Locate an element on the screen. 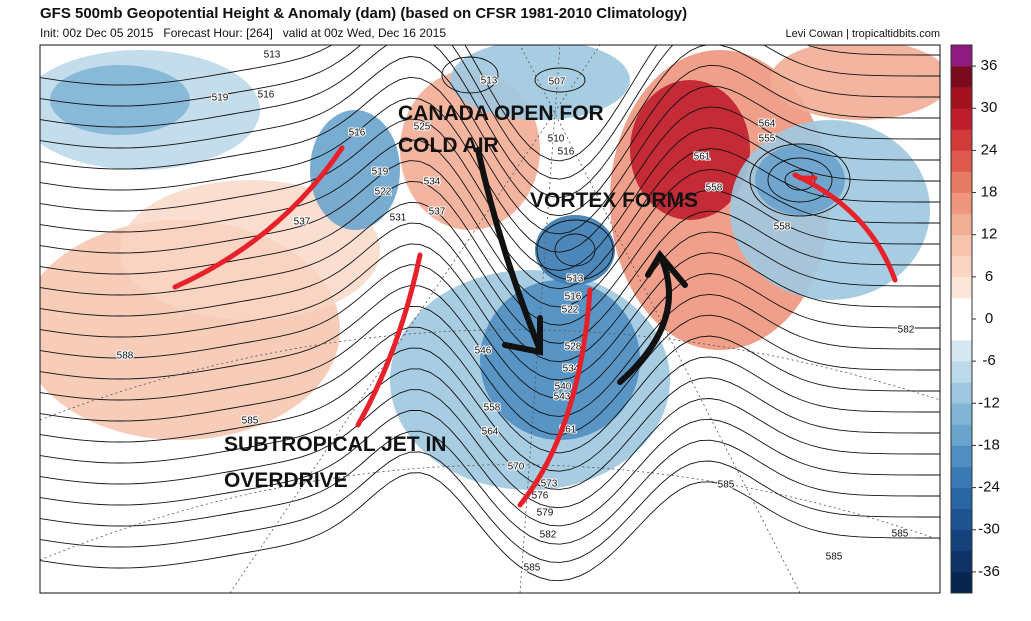 This screenshot has height=621, width=1031. contour-label: 570 is located at coordinates (516, 467).